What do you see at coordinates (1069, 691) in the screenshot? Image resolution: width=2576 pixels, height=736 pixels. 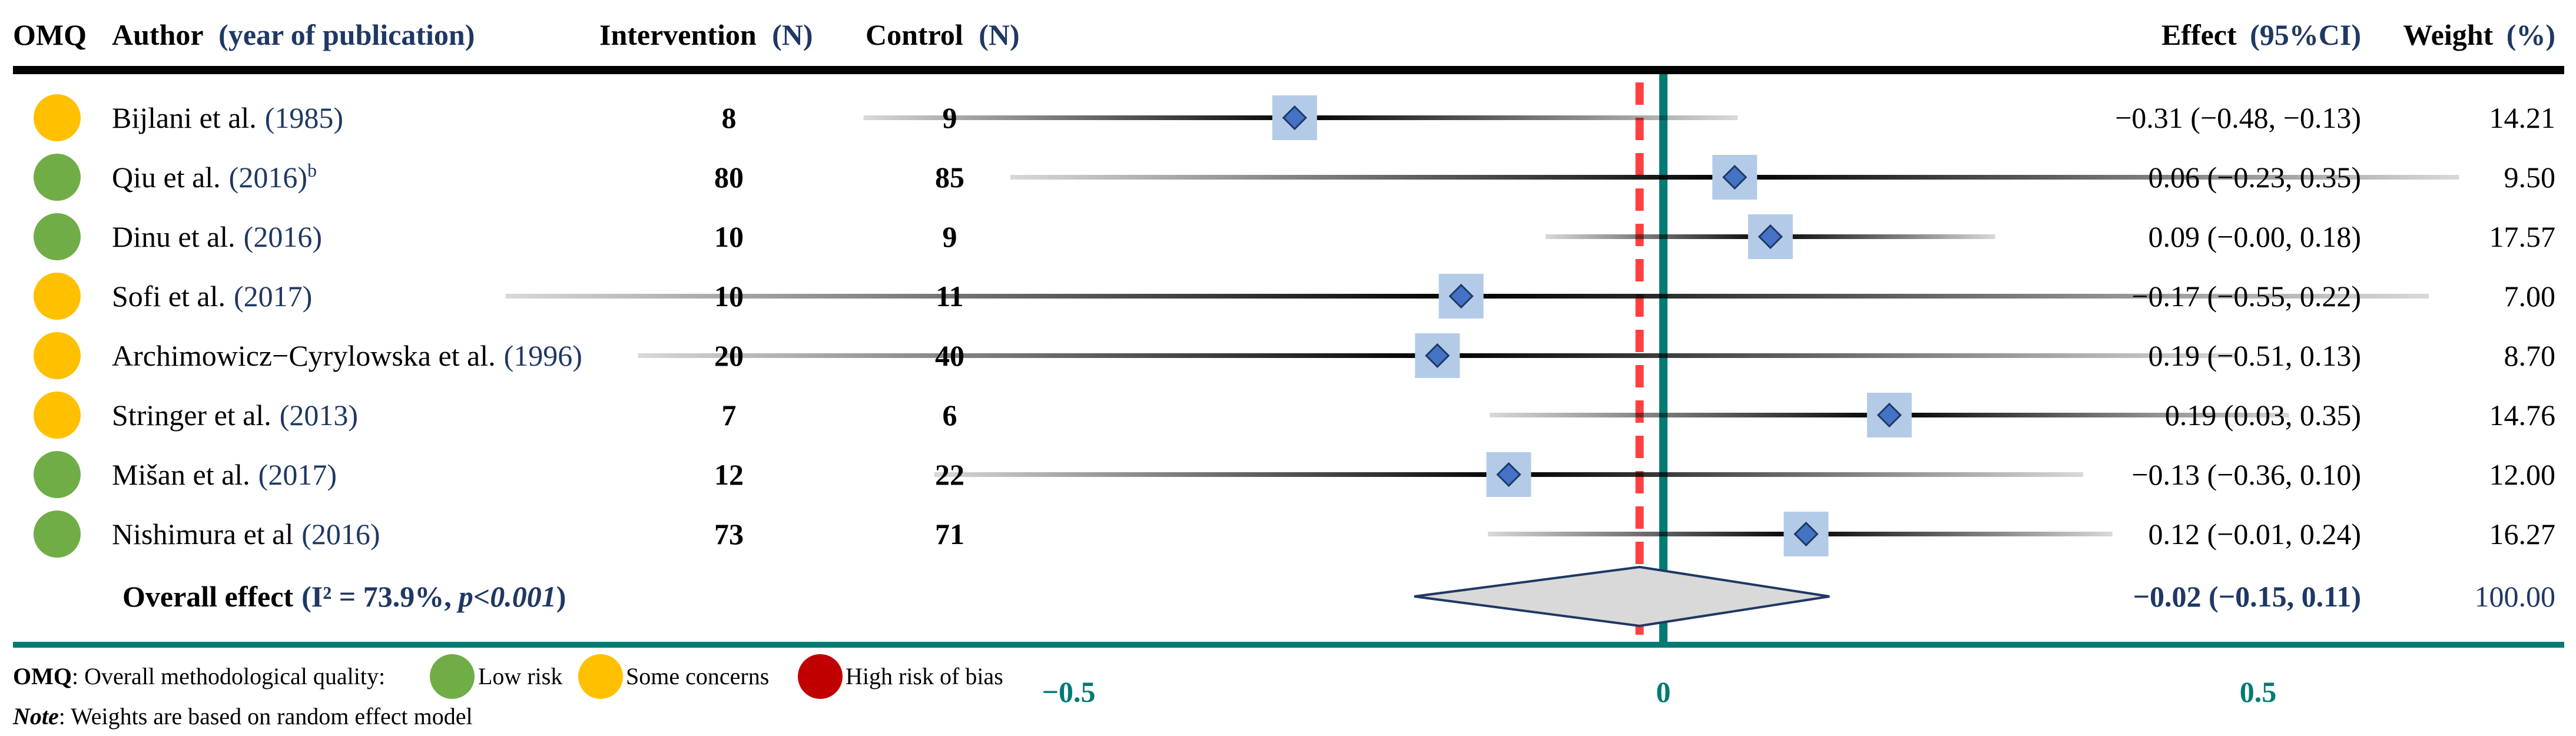 I see `x-tick-label: −0.5` at bounding box center [1069, 691].